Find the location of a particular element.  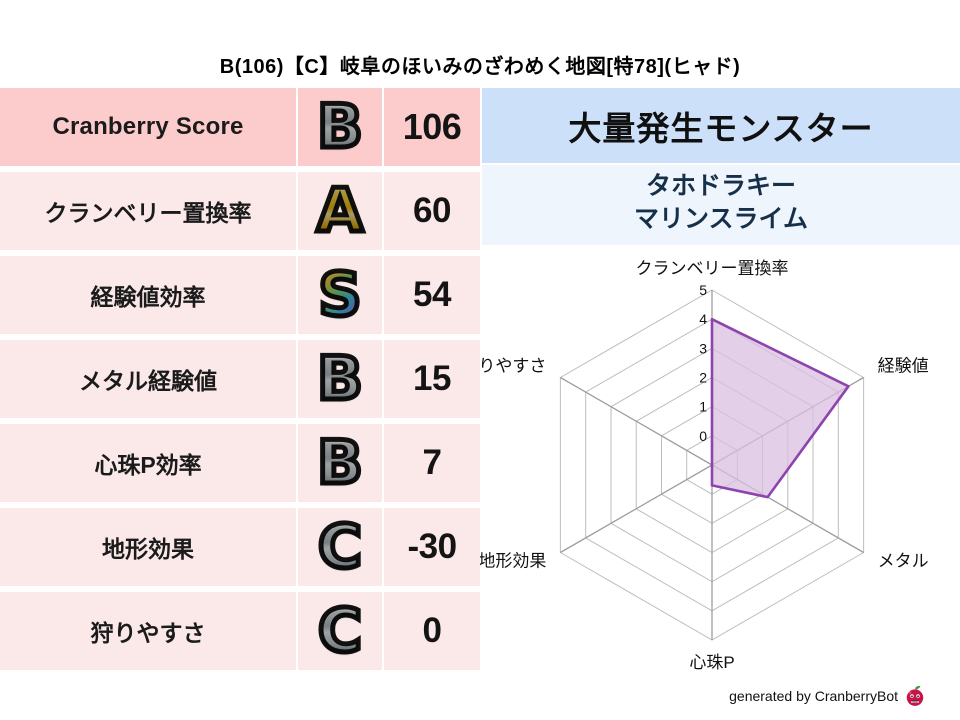

stat-value: 54 is located at coordinates (432, 295).